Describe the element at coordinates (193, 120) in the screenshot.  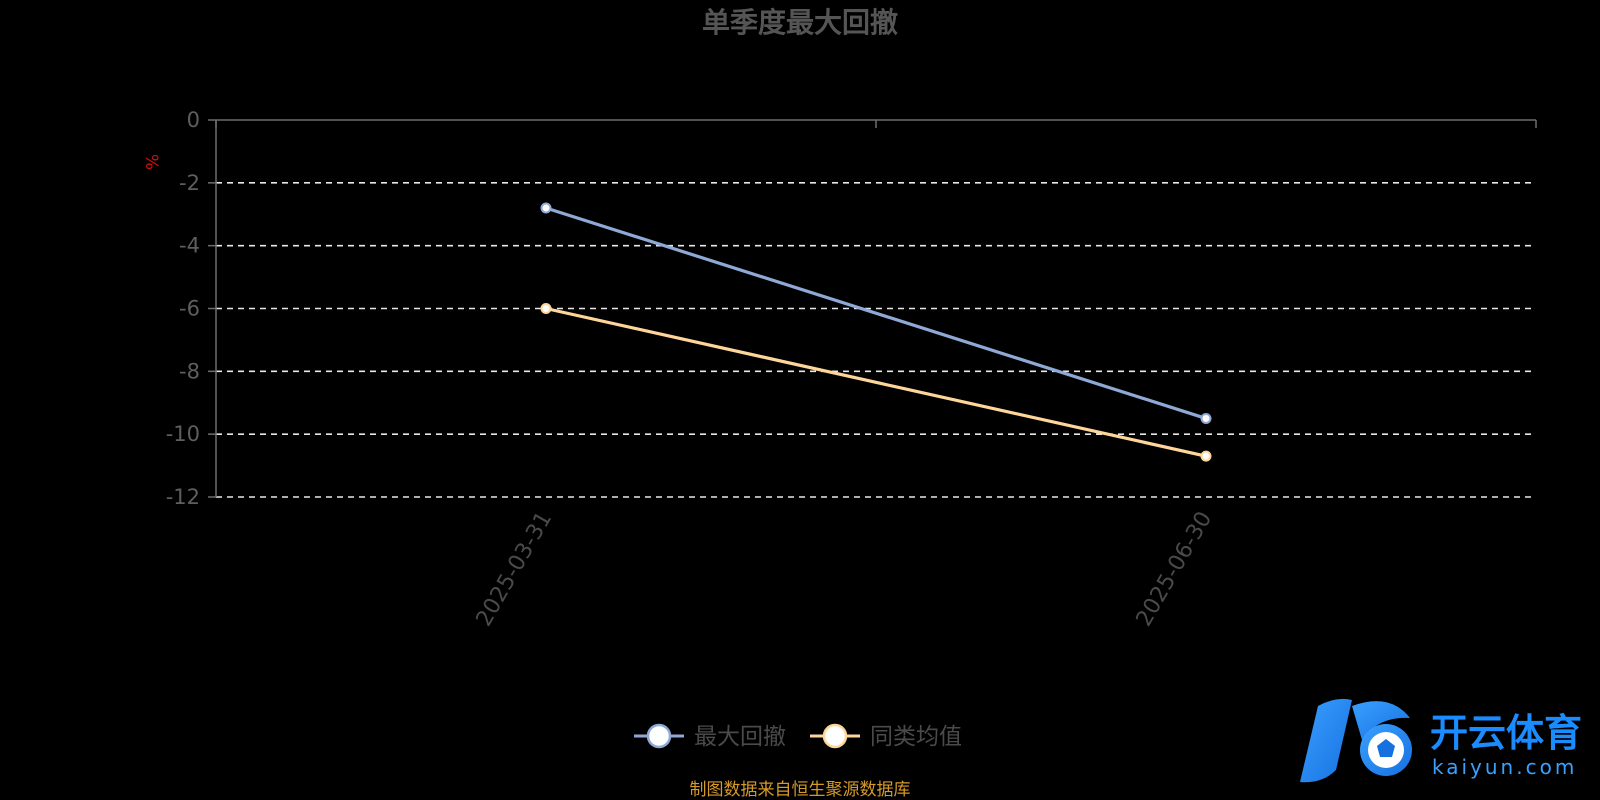
I see `y-tick-label: 0` at that location.